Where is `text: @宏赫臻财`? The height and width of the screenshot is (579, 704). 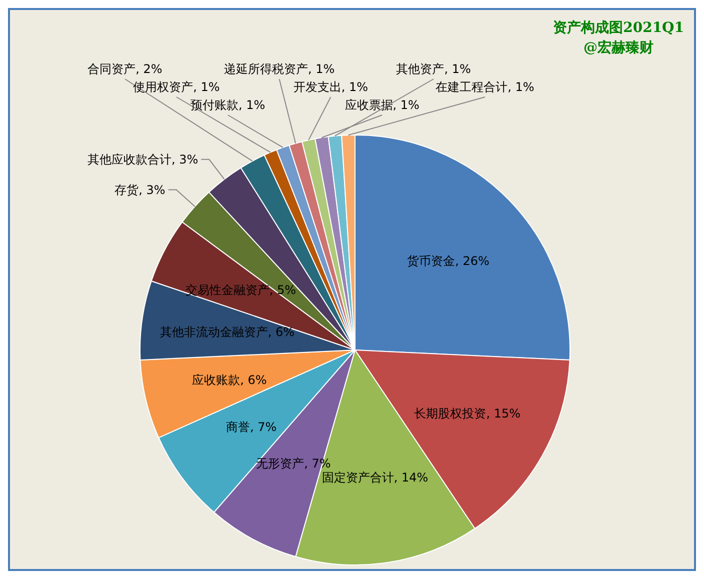 text: @宏赫臻财 is located at coordinates (618, 48).